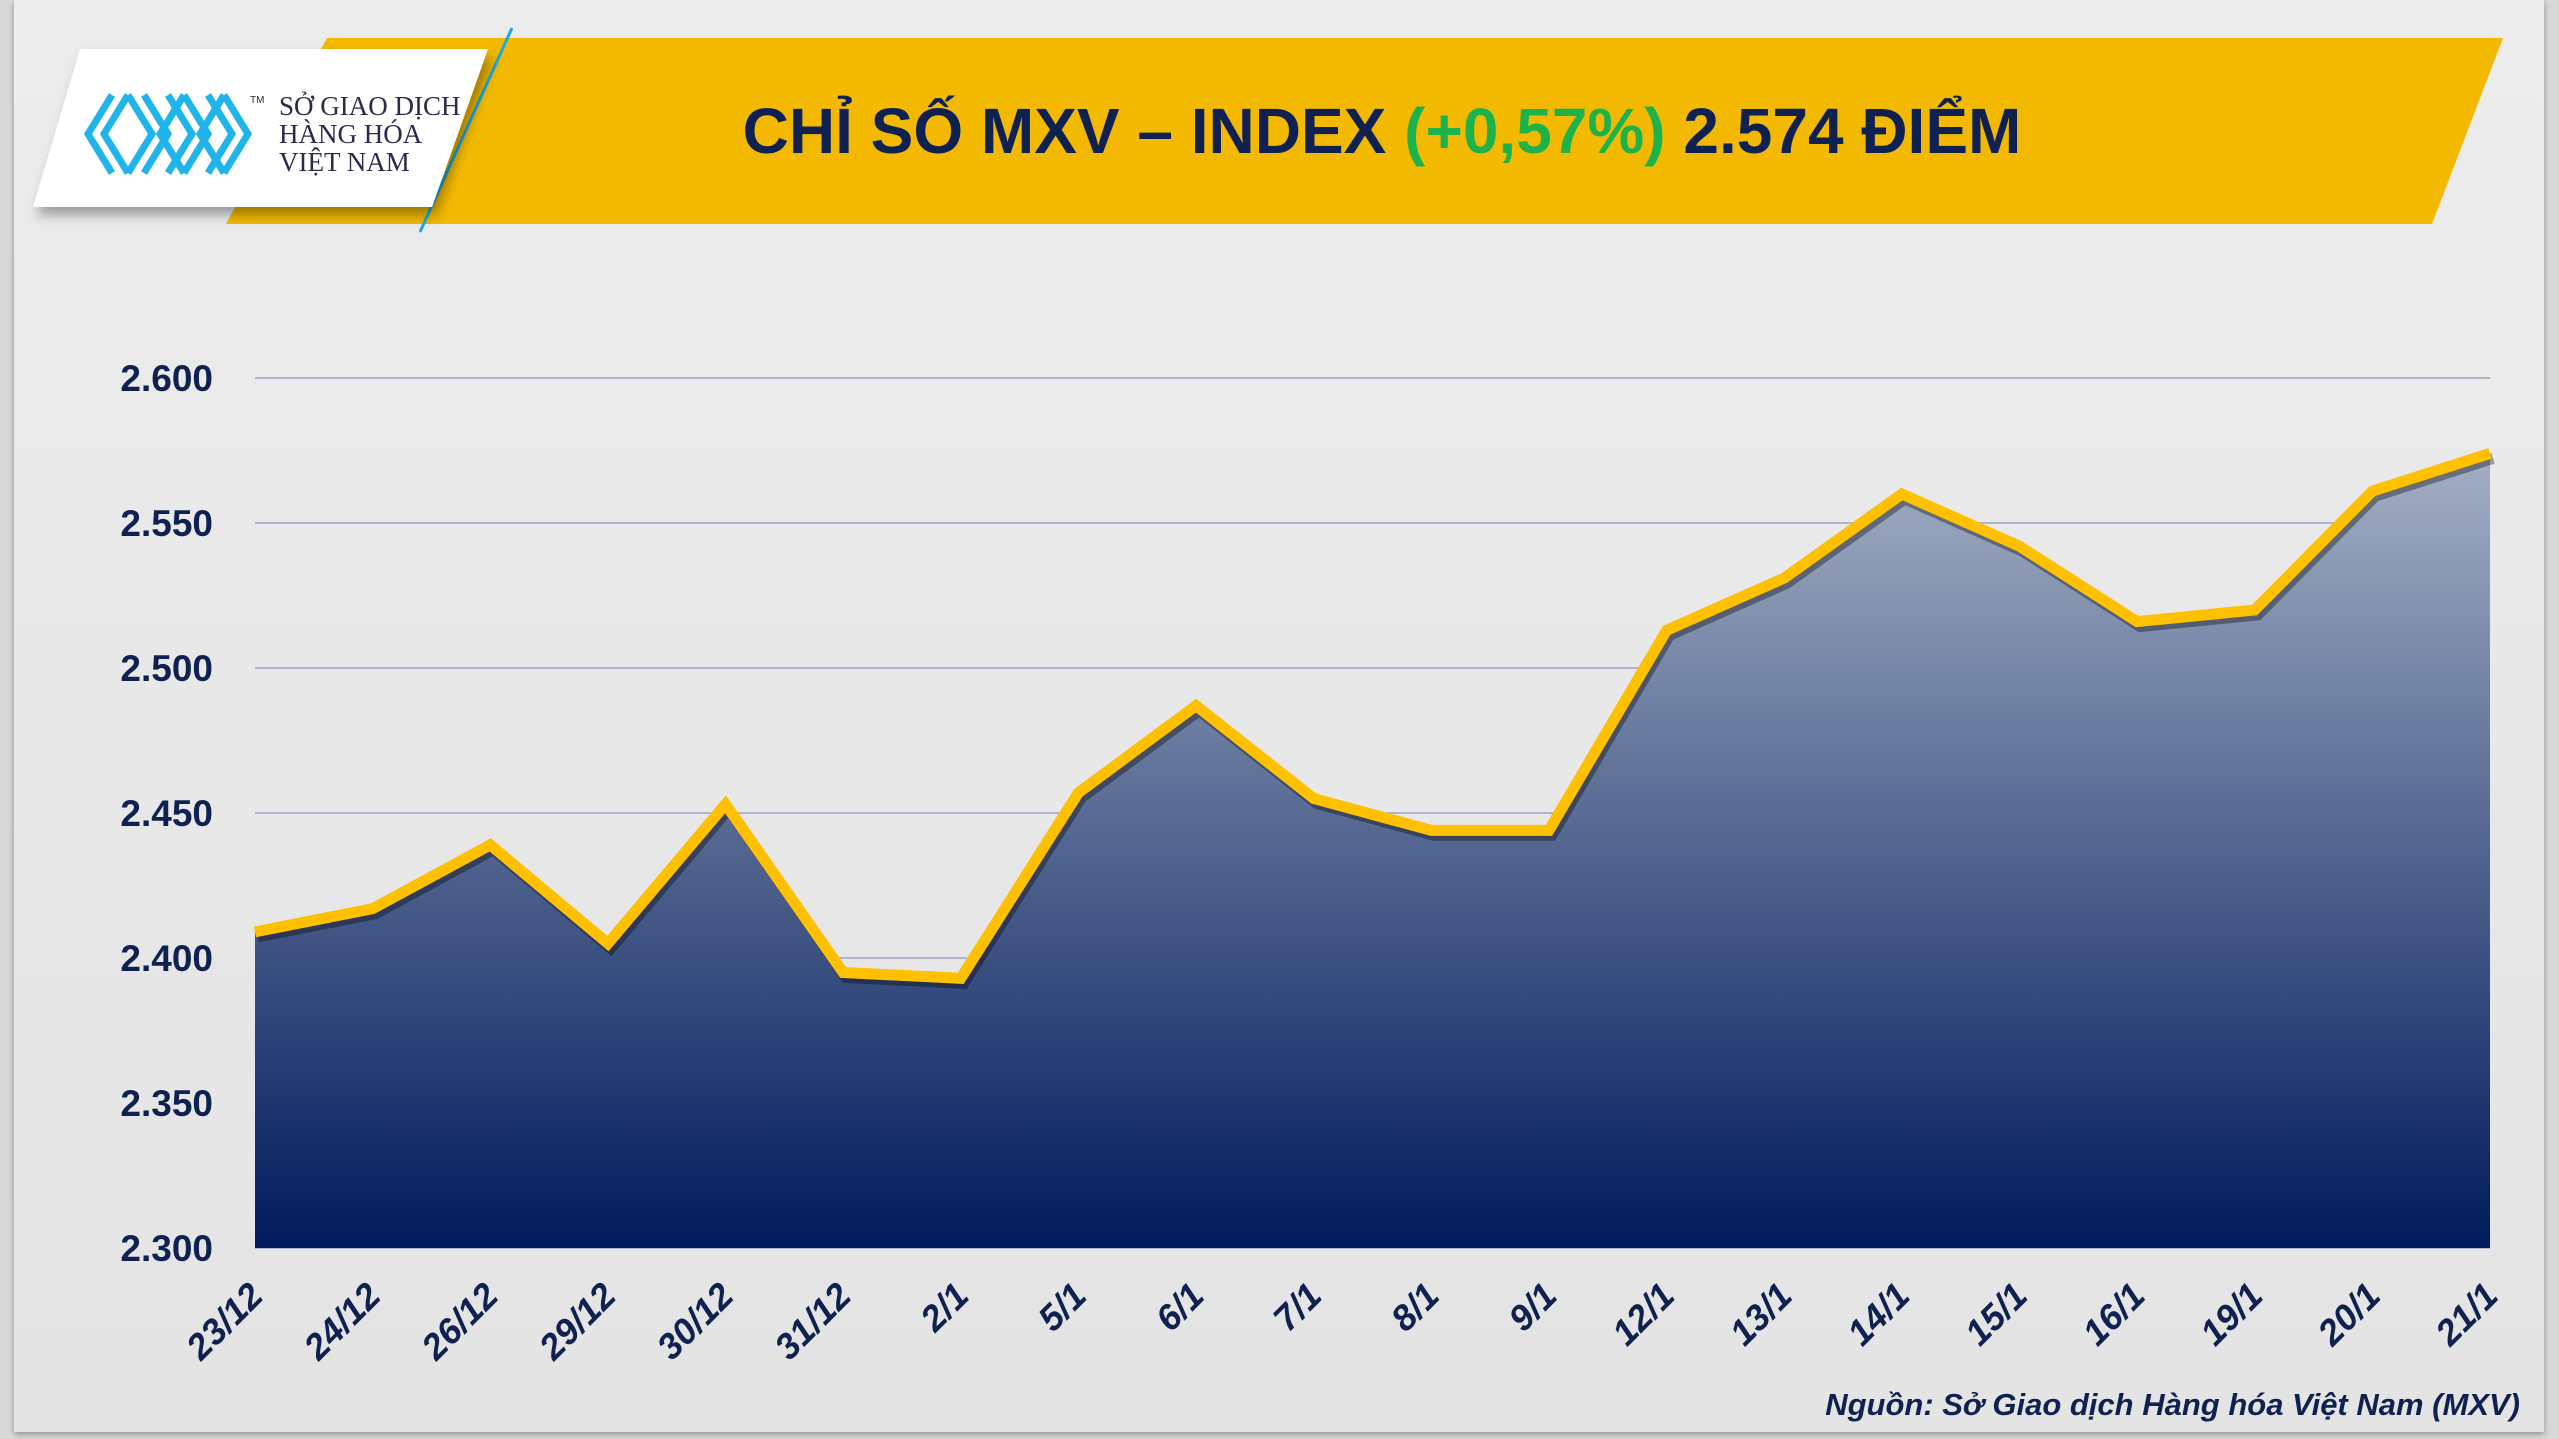 This screenshot has height=1439, width=2559. Describe the element at coordinates (223, 1321) in the screenshot. I see `x-tick-label: 23/12` at that location.